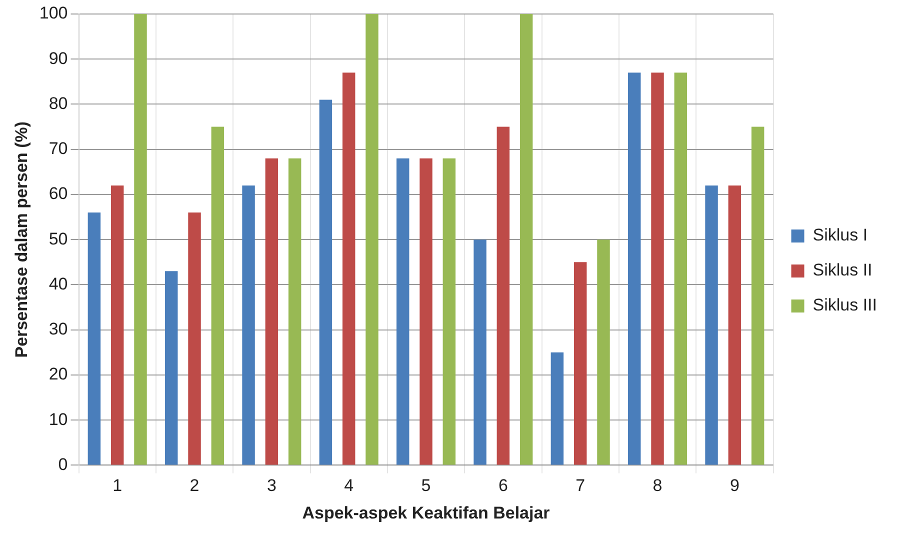 The width and height of the screenshot is (897, 534). I want to click on y-tick-label: 60, so click(58, 194).